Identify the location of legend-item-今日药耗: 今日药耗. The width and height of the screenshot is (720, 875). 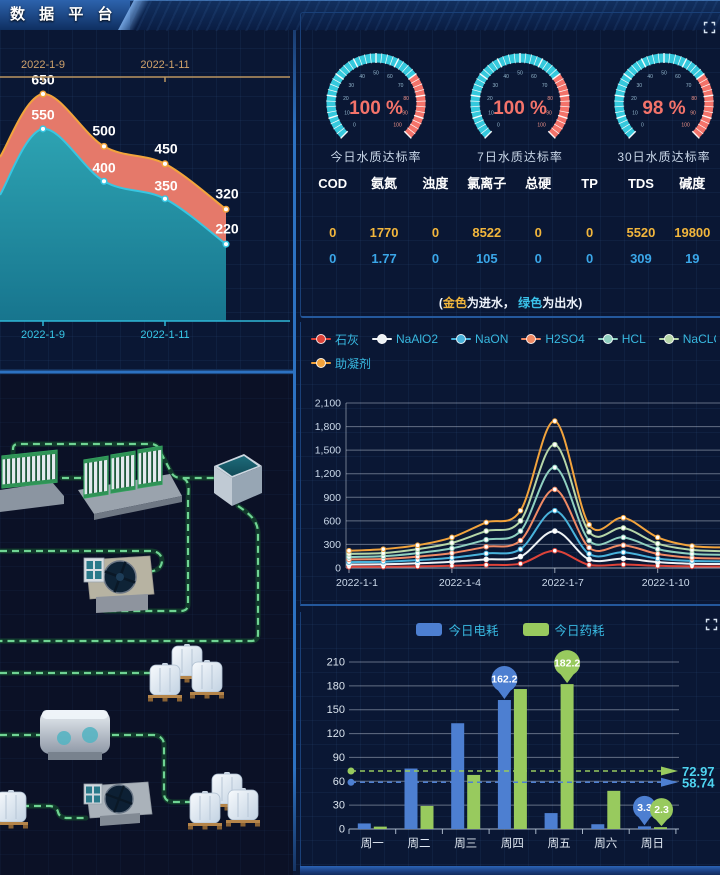
(563, 629).